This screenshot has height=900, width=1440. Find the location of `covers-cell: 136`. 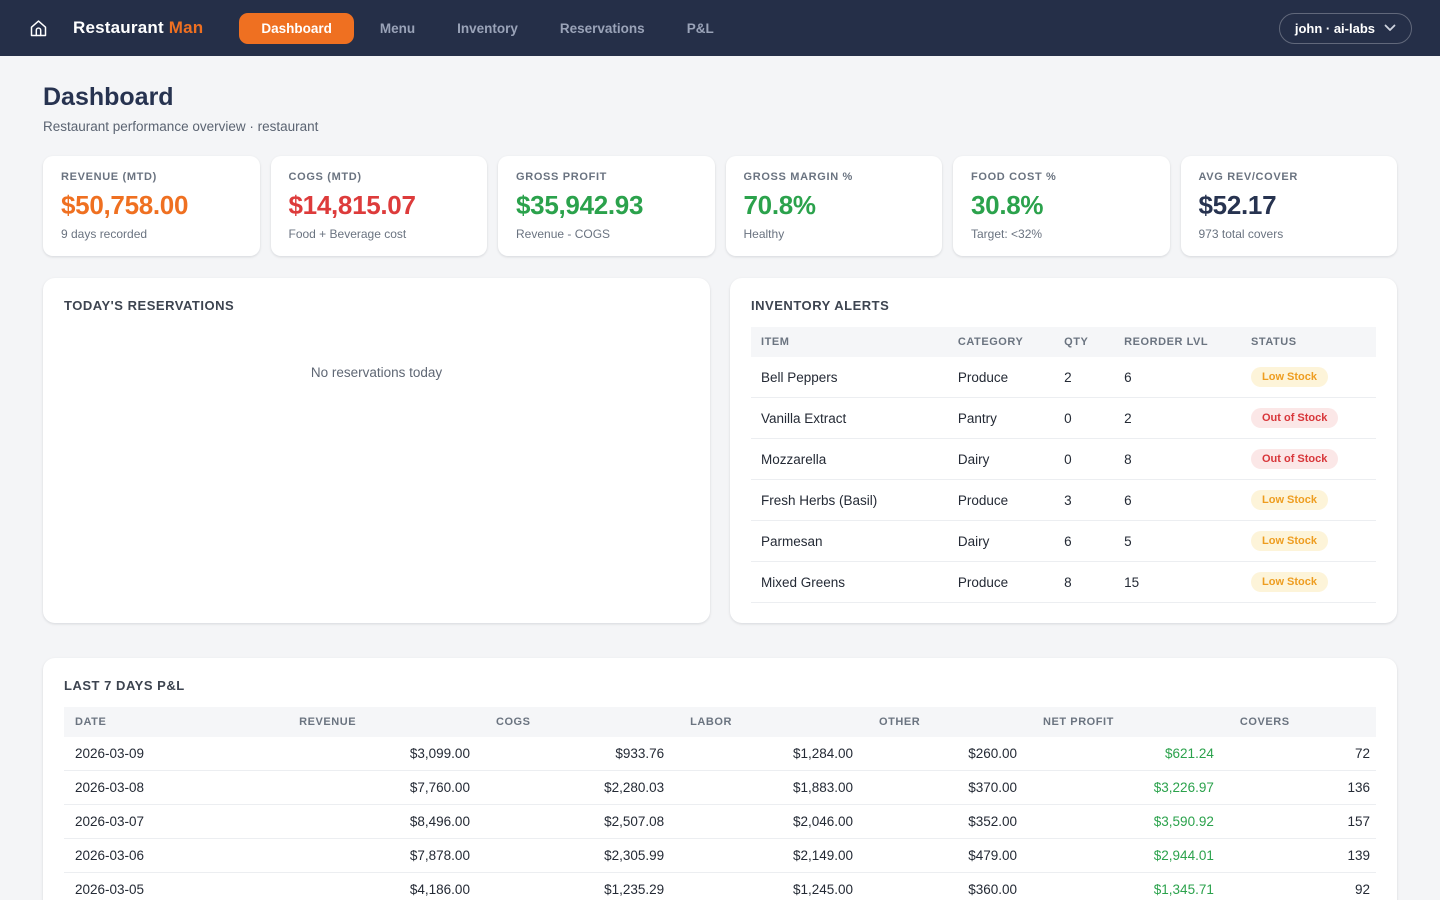

covers-cell: 136 is located at coordinates (1297, 787).